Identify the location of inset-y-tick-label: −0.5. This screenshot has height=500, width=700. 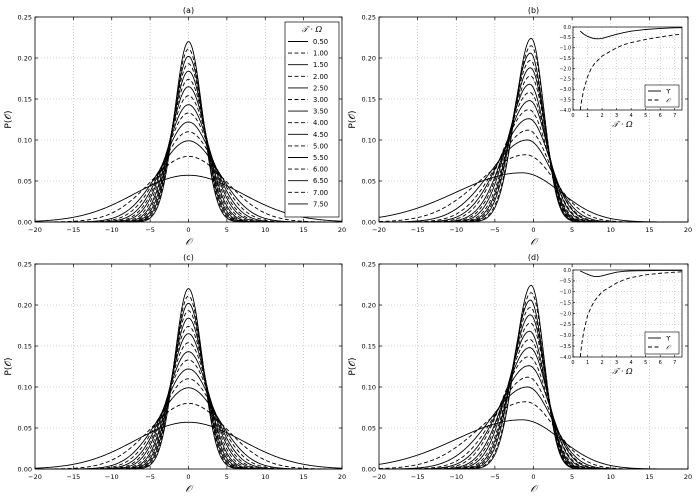
(565, 38).